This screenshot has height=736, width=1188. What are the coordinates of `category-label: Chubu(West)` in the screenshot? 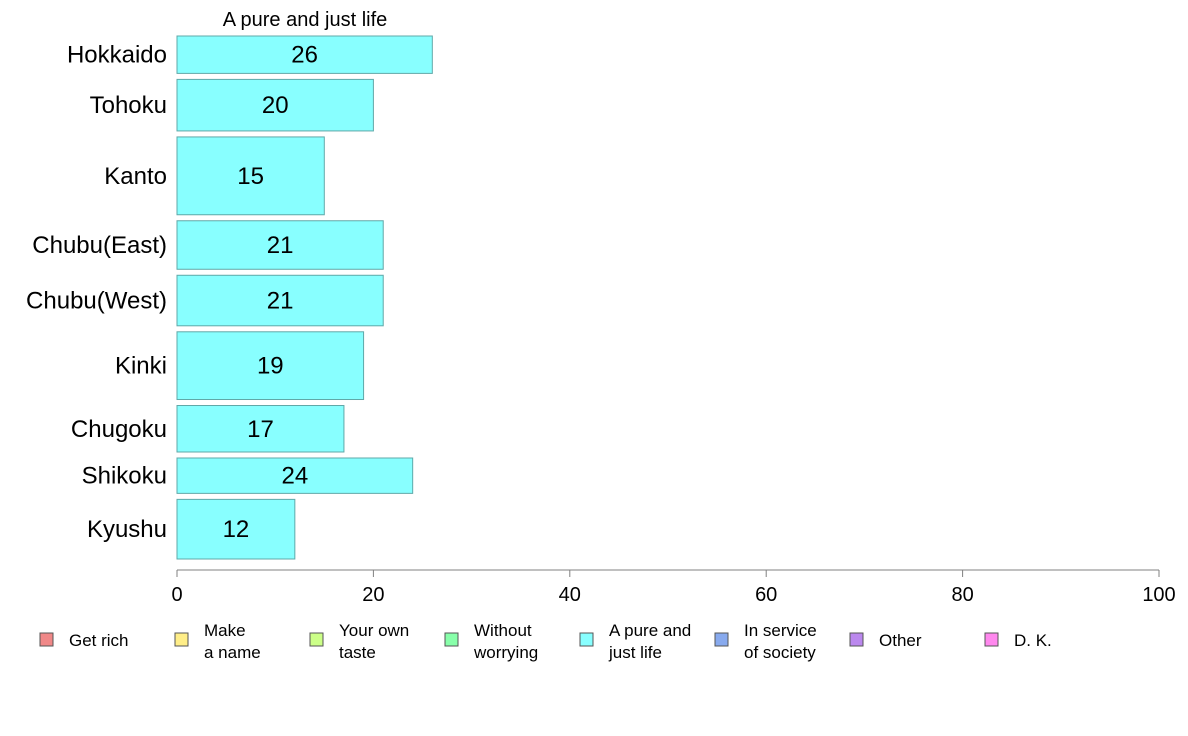 It's located at (96, 301).